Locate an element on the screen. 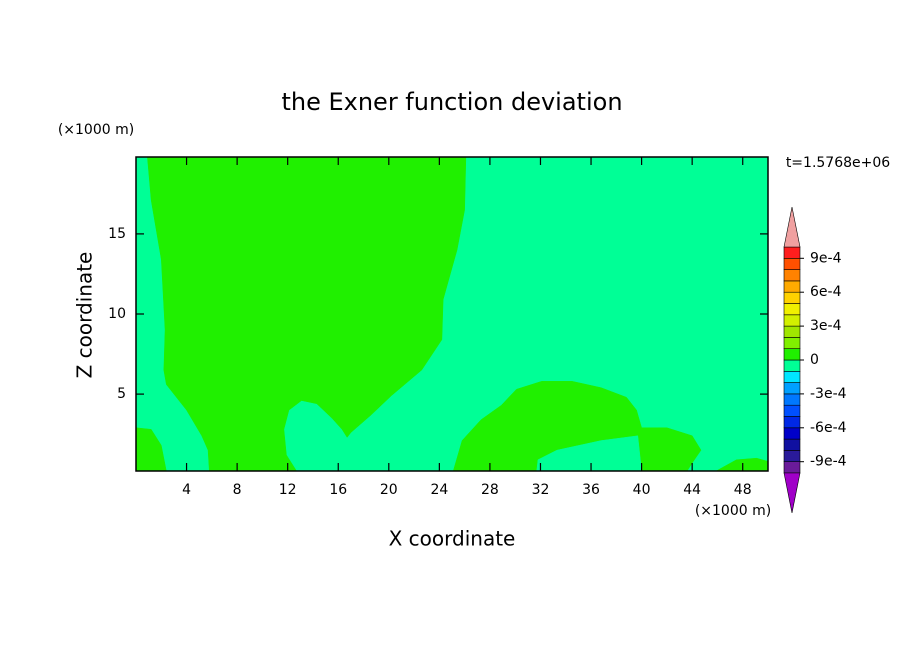 The image size is (904, 654). colorbar-under is located at coordinates (792, 493).